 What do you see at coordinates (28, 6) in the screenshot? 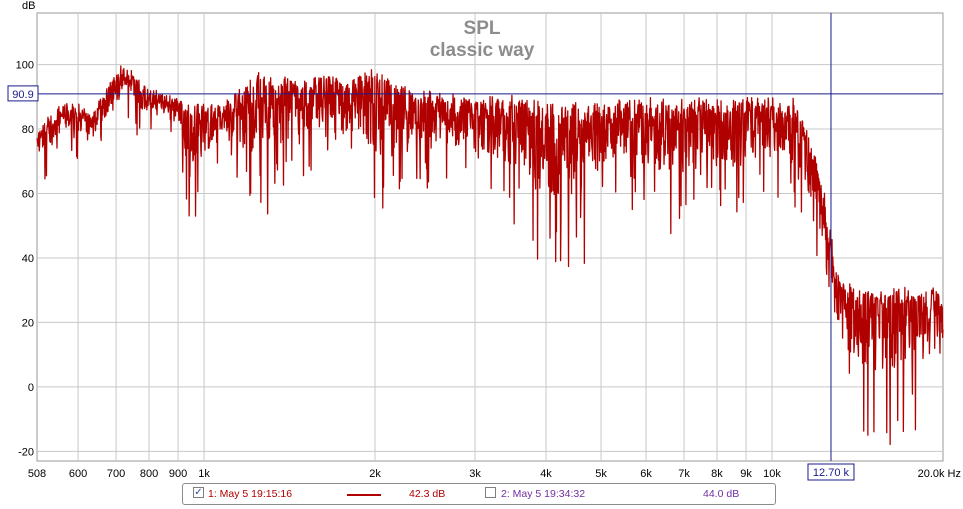
I see `y-axis-label: dB` at bounding box center [28, 6].